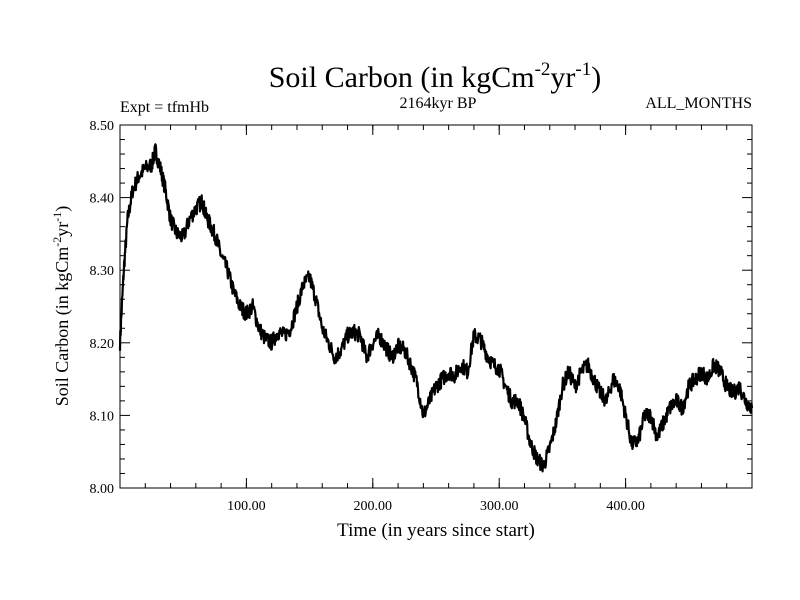  What do you see at coordinates (246, 506) in the screenshot?
I see `x-tick-label: 100.00` at bounding box center [246, 506].